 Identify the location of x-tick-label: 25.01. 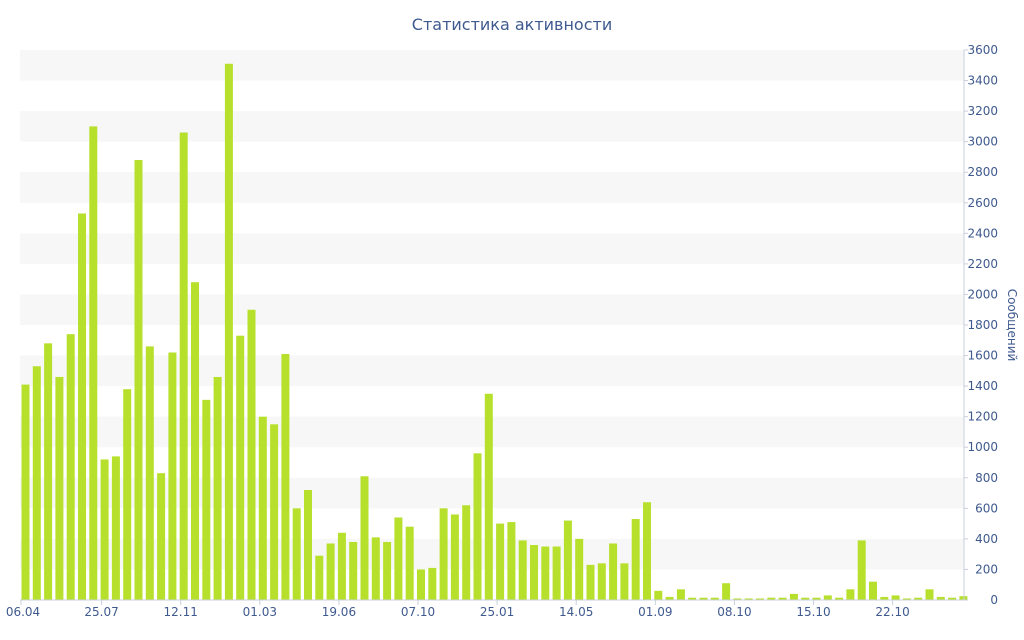
(497, 612).